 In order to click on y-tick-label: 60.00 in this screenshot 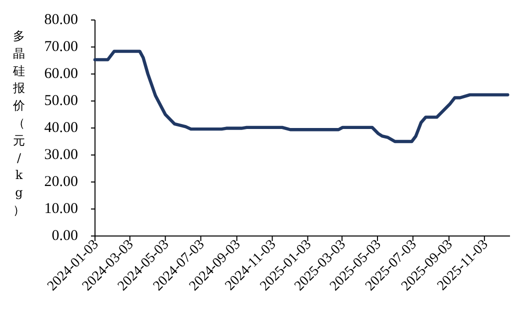, I will do `click(61, 74)`.